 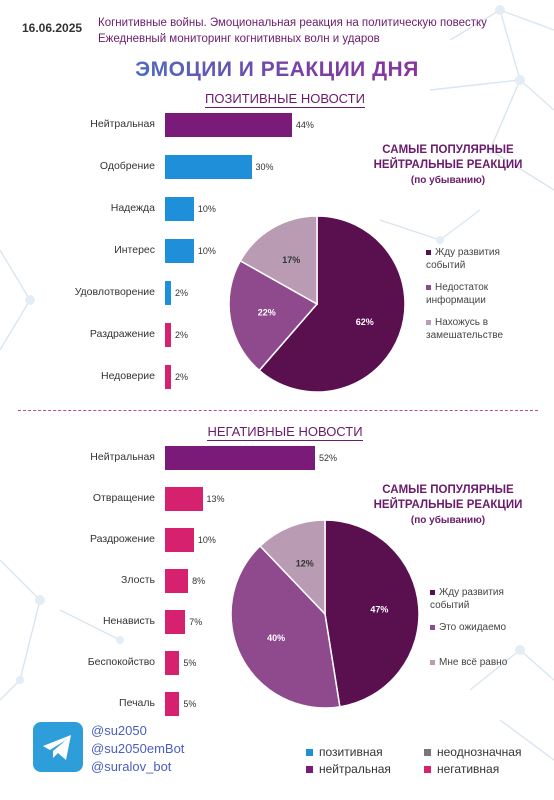 I want to click on bar-category-label: Надежда, so click(x=132, y=208).